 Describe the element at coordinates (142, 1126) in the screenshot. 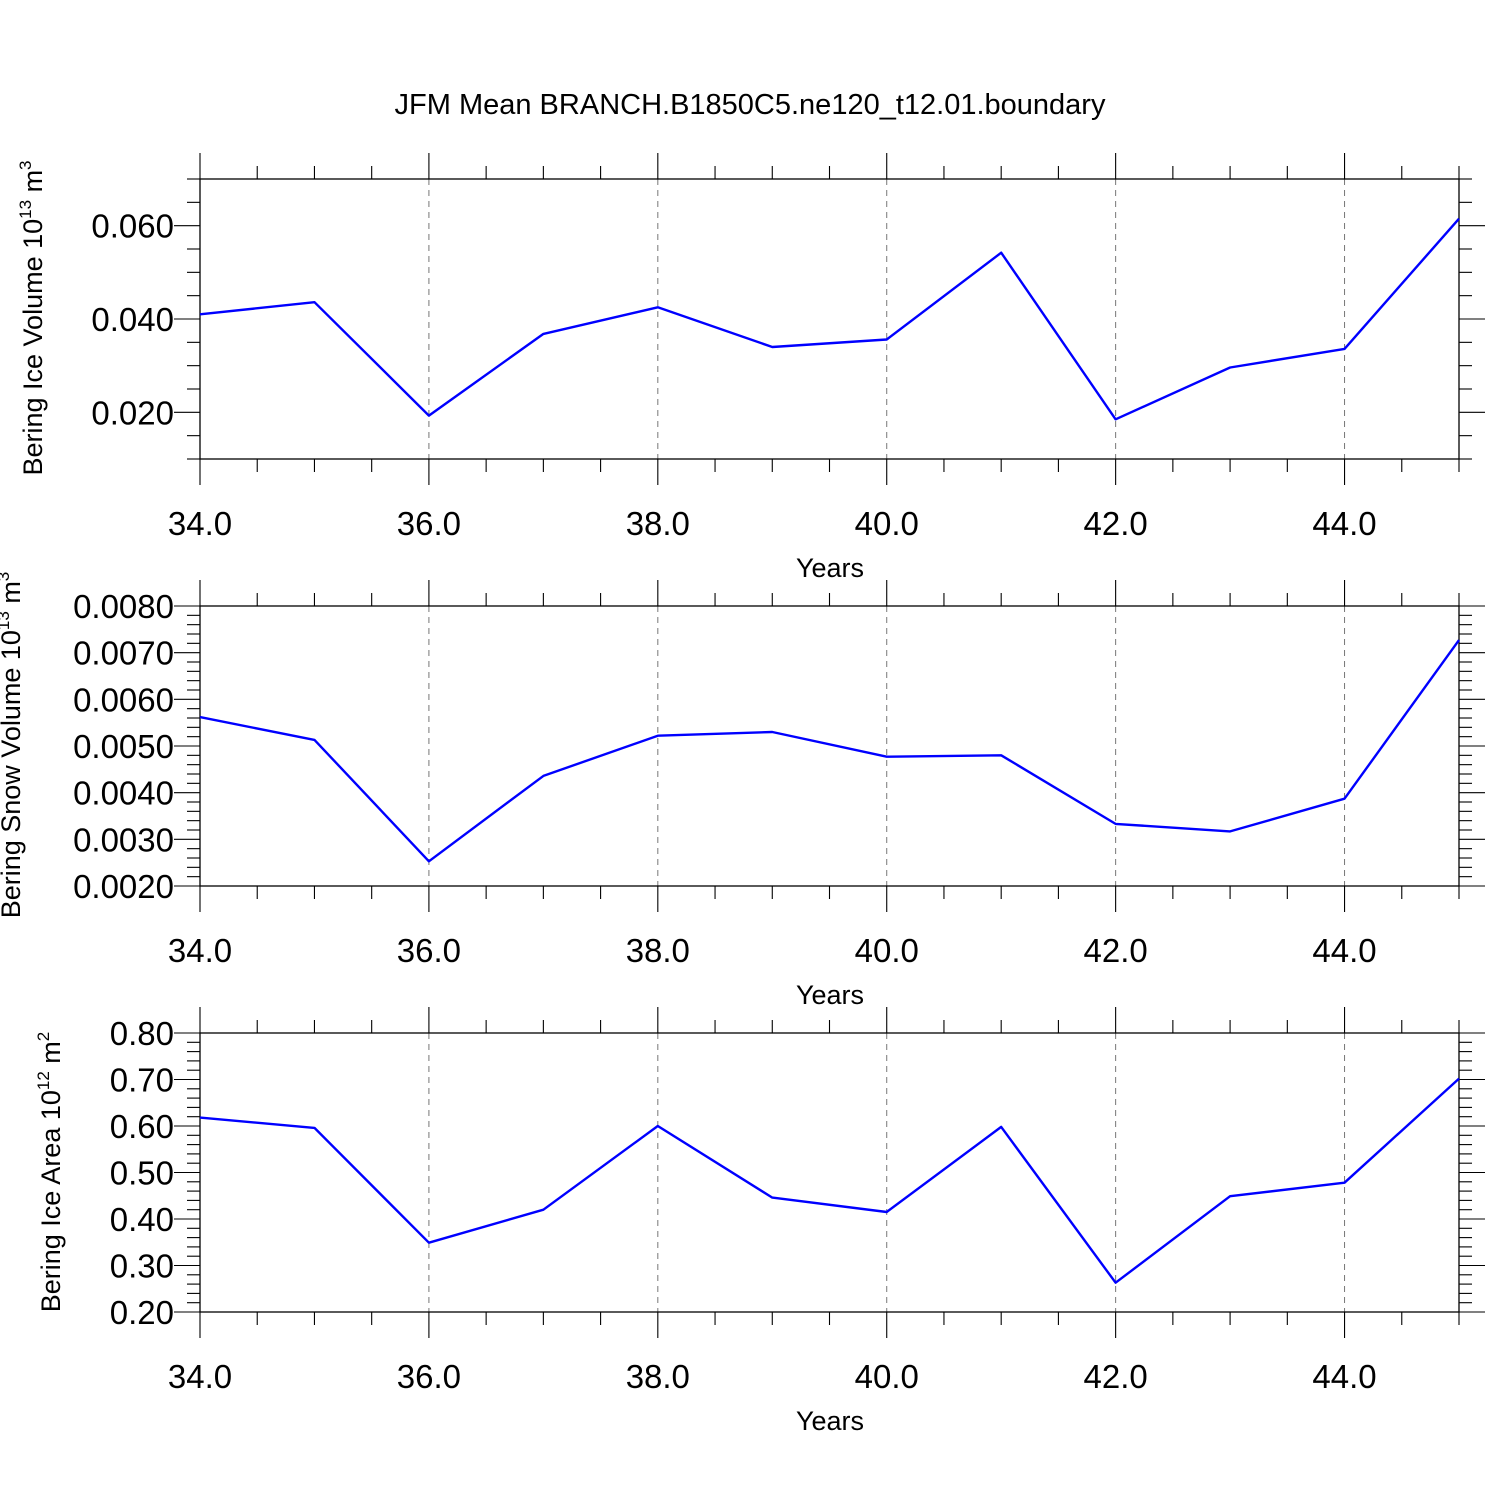

I see `y-tick-label: 0.60` at that location.